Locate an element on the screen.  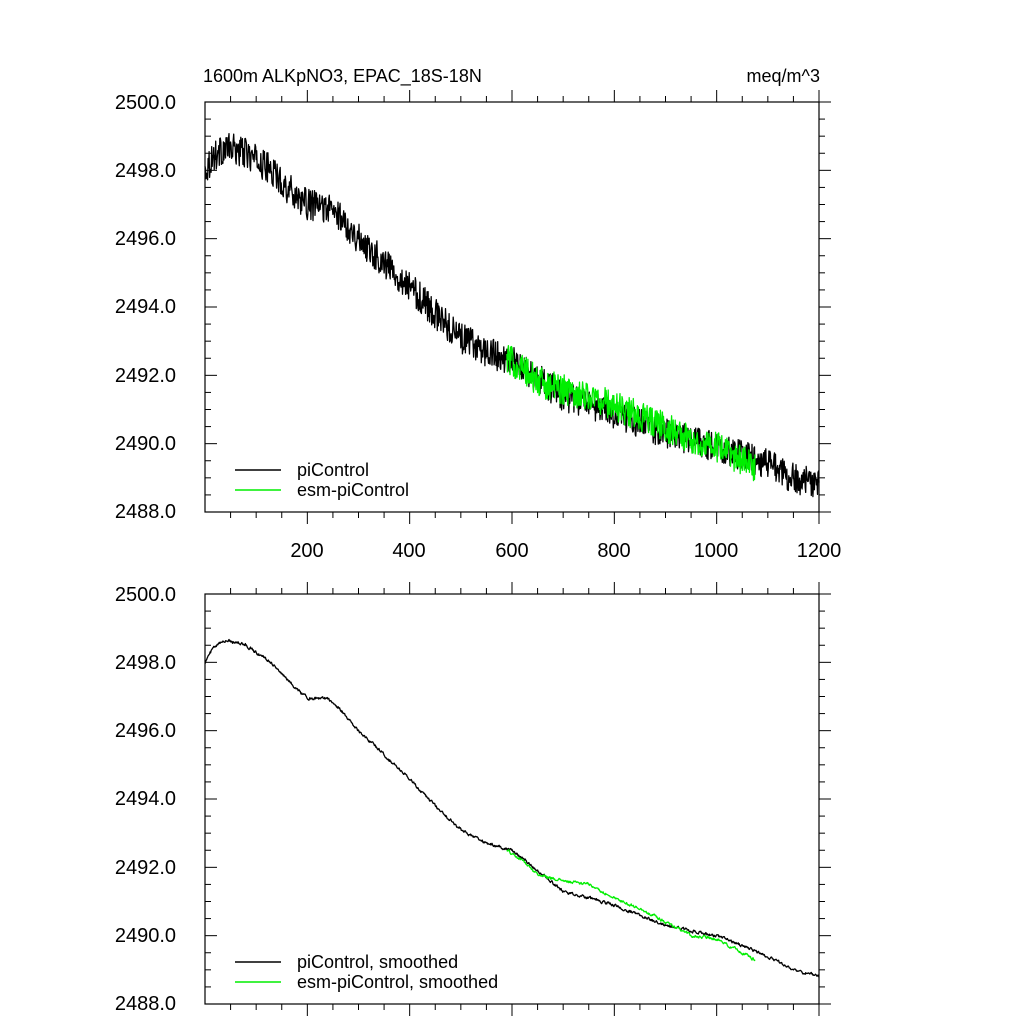
x-tick-label: 200 is located at coordinates (306, 551).